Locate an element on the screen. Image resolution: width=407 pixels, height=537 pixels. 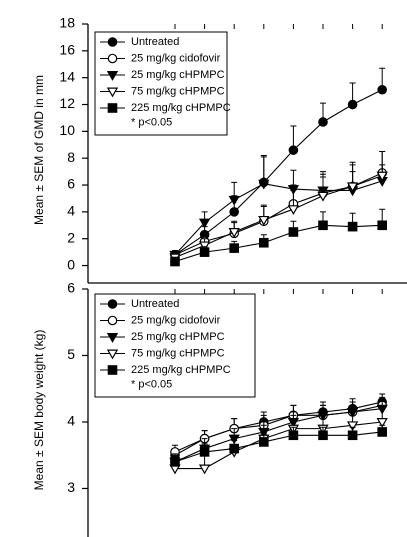
y-tick-label: 14 is located at coordinates (67, 76).